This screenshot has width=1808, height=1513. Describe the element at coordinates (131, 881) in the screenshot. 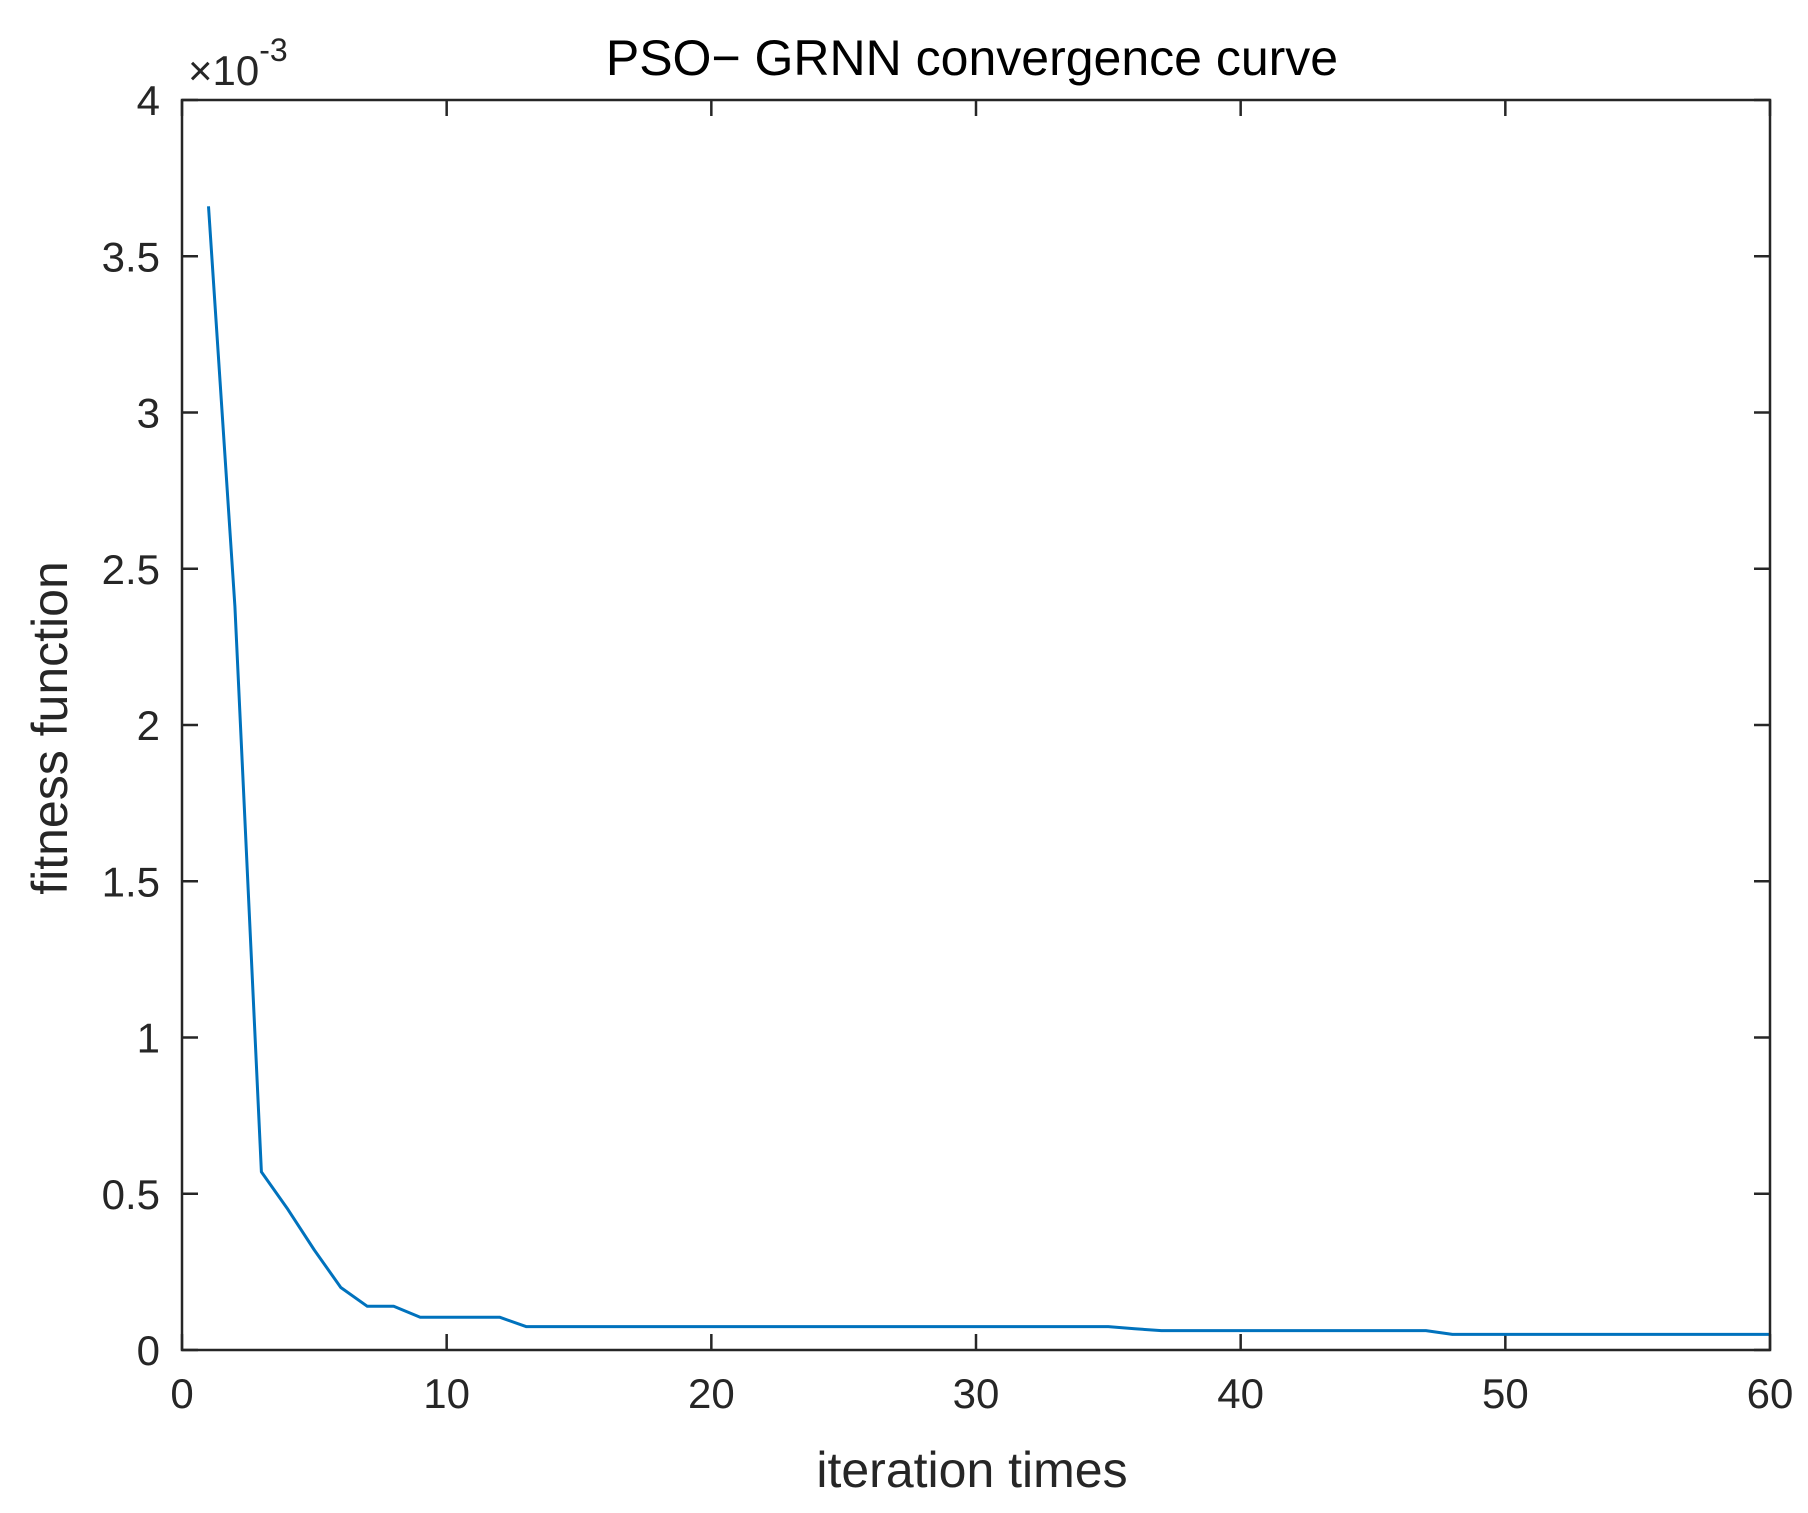

I see `y-tick-label: 1.5` at that location.